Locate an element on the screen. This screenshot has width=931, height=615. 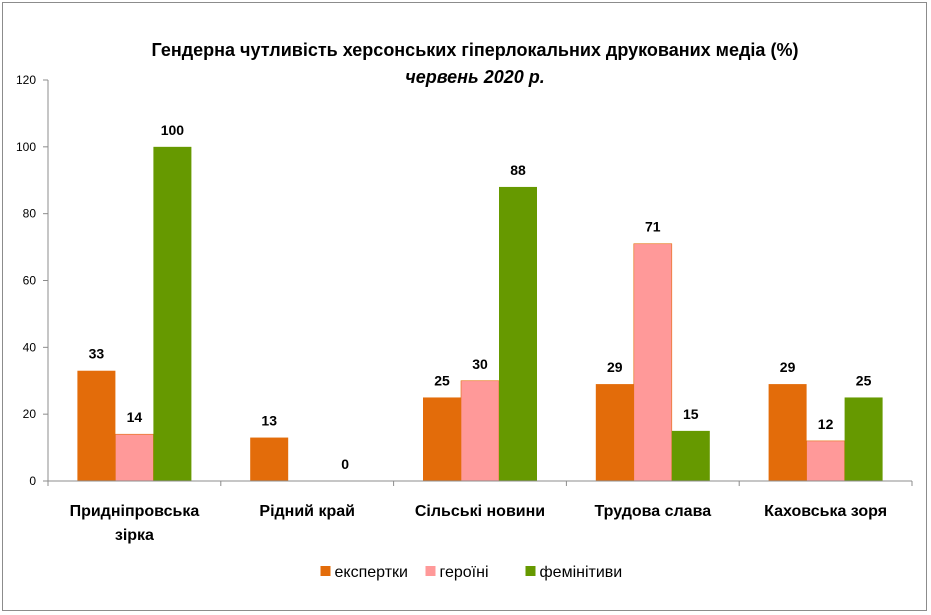
data-label: 13 is located at coordinates (269, 421).